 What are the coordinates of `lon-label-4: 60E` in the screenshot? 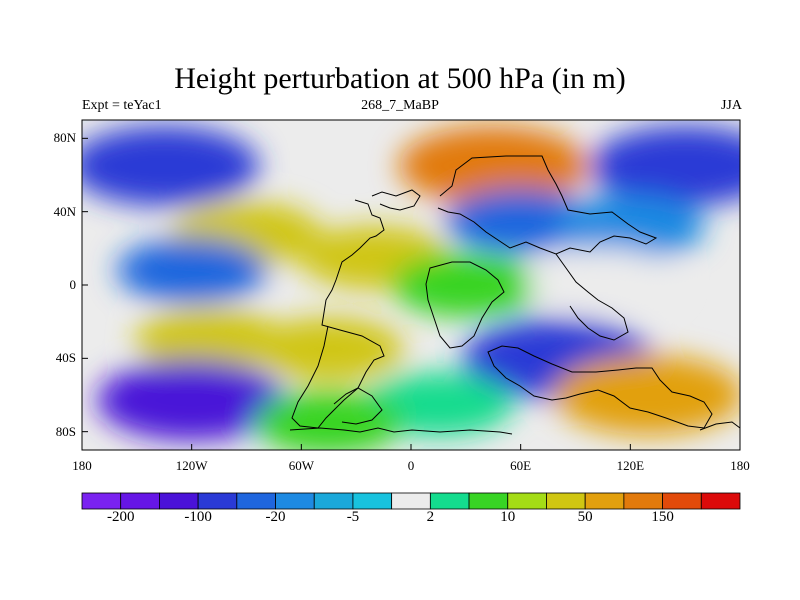 It's located at (521, 465).